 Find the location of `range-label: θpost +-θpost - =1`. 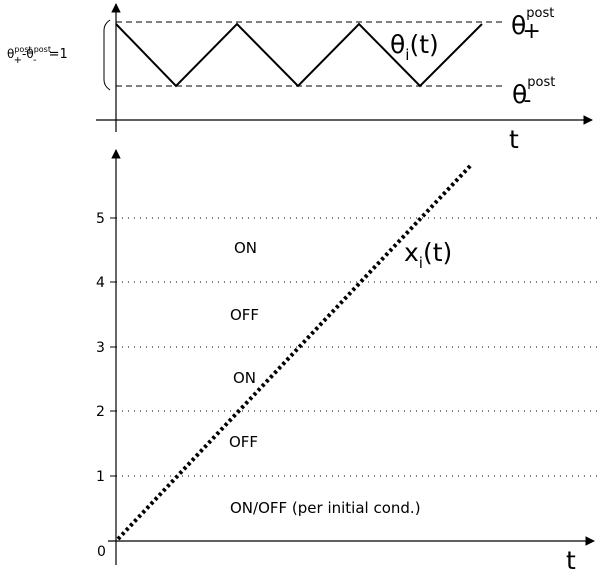

range-label: θpost +-θpost - =1 is located at coordinates (37, 55).